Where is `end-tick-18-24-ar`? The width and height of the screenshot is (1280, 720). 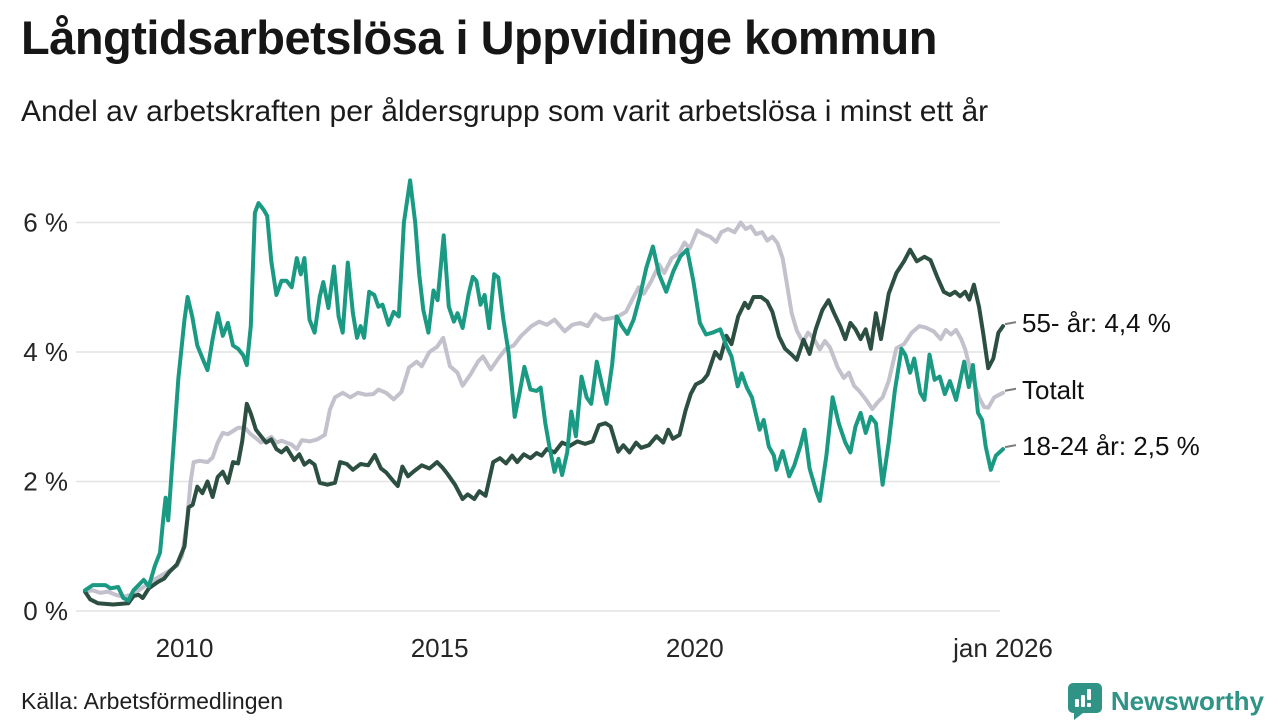
end-tick-18-24-ar is located at coordinates (1010, 446).